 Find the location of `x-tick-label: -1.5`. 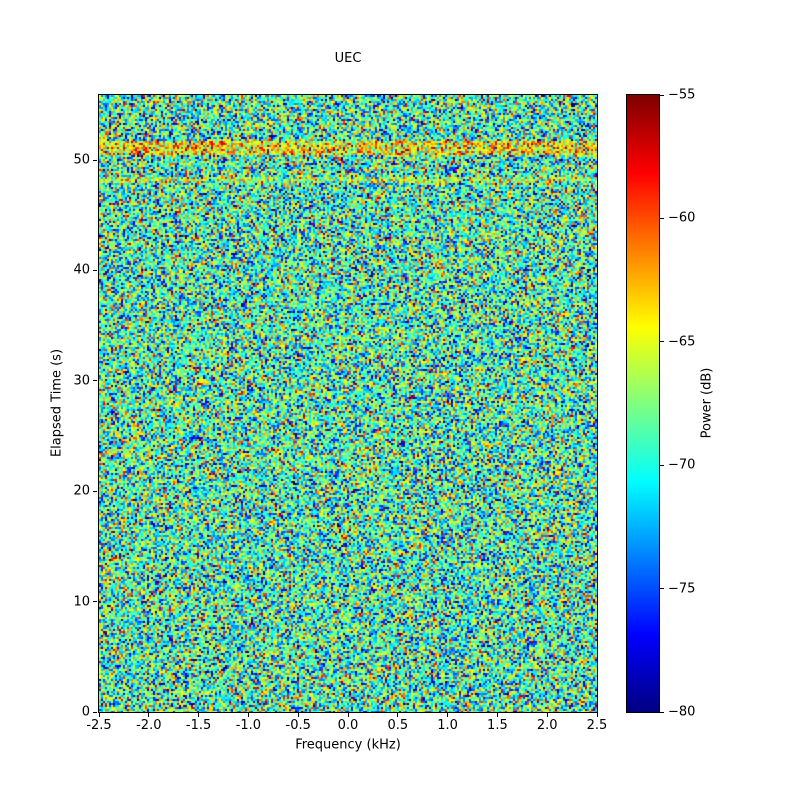

x-tick-label: -1.5 is located at coordinates (198, 725).